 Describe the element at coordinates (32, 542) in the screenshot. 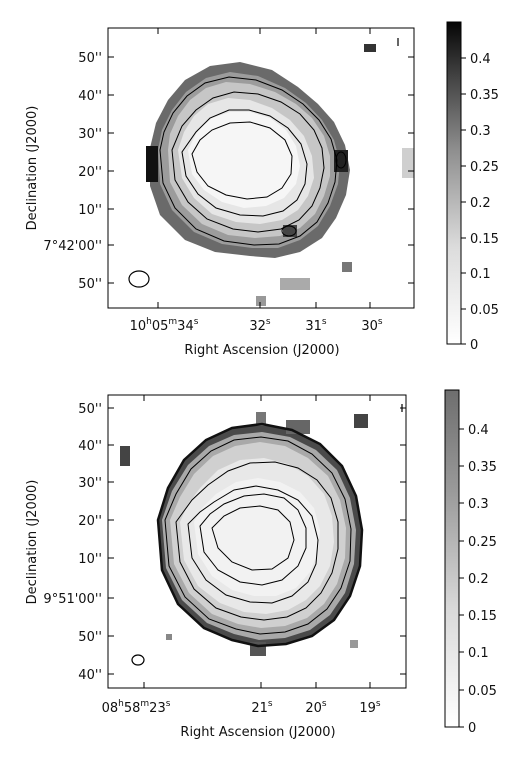

I see `panel-bottom-y-axis-title: Declination (J2000)` at that location.